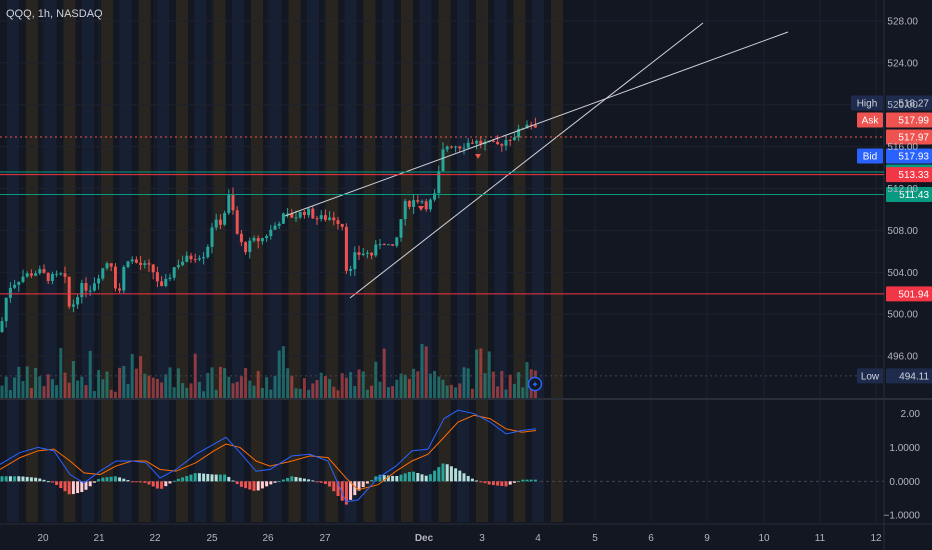 This screenshot has height=550, width=932. What do you see at coordinates (913, 121) in the screenshot?
I see `level-value: 517.99` at bounding box center [913, 121].